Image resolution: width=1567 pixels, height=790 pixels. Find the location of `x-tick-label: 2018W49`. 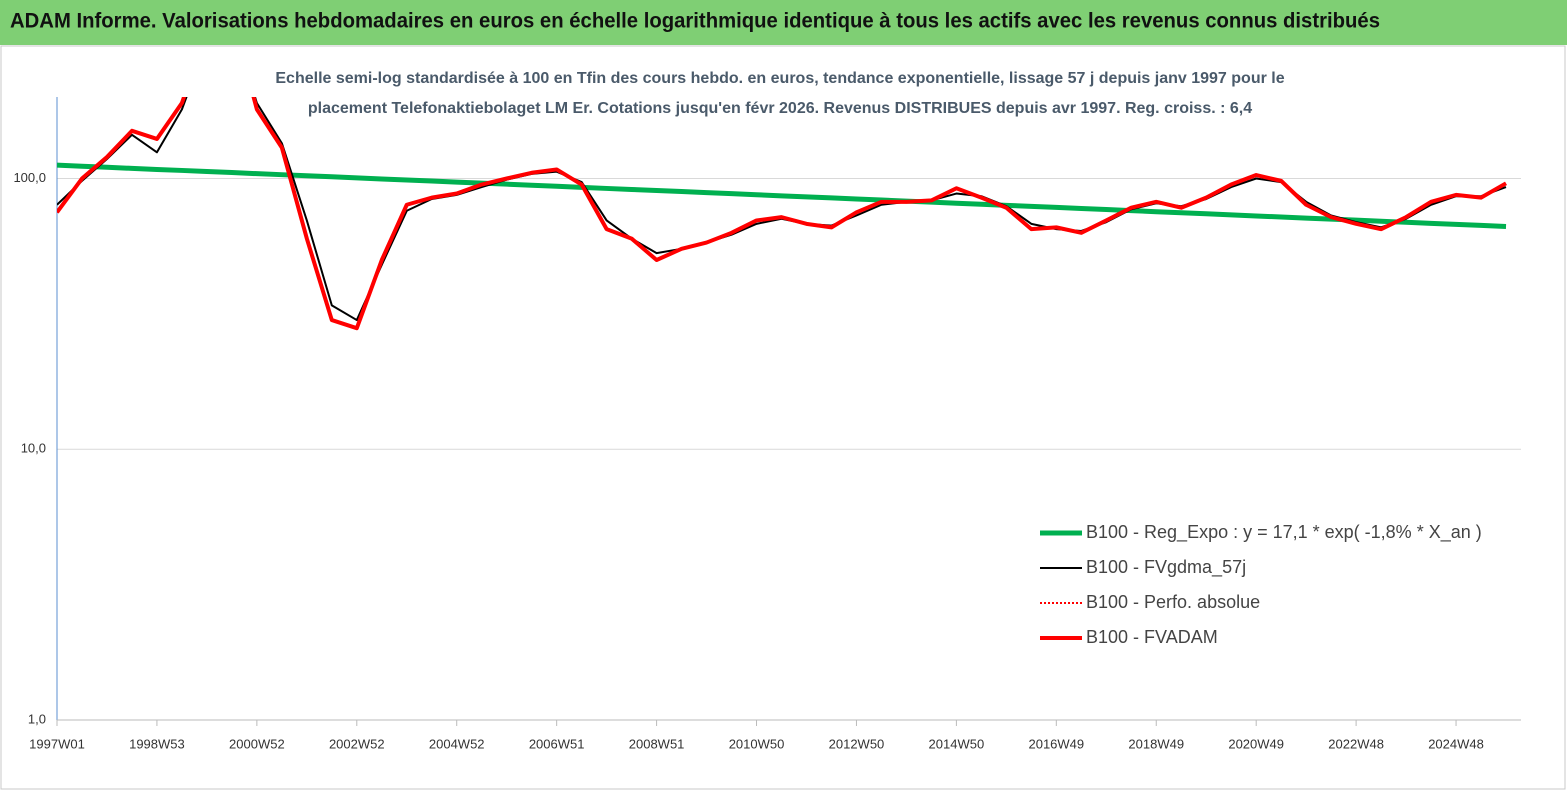

x-tick-label: 2018W49 is located at coordinates (1156, 743).